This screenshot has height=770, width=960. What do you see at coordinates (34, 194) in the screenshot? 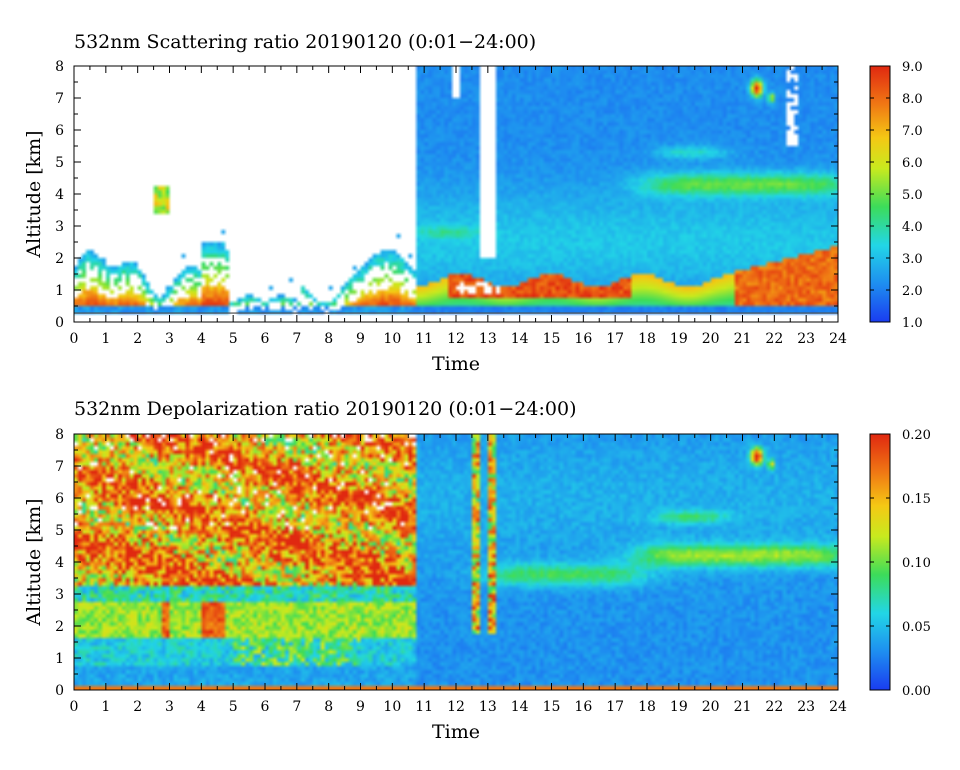
I see `scattering-y-axis-label: Altitude [km]` at bounding box center [34, 194].